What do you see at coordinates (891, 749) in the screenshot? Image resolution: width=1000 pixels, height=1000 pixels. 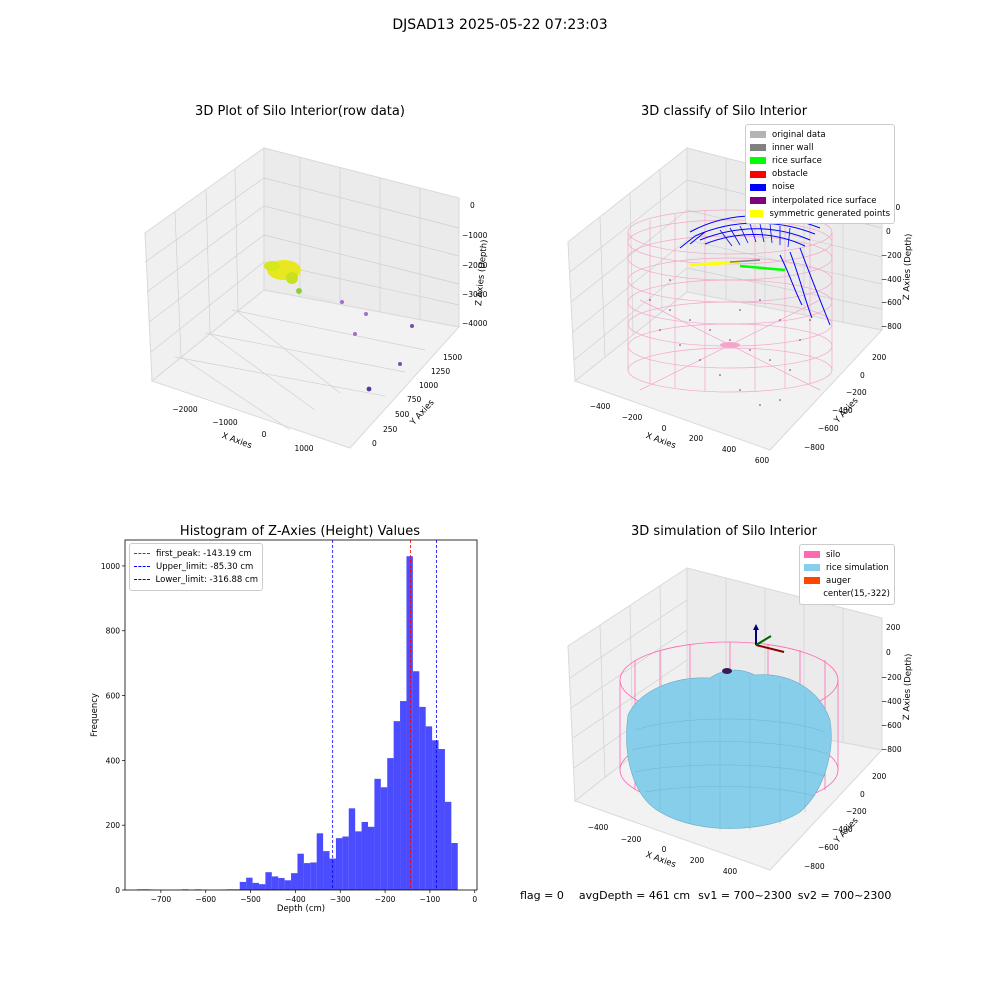 I see `sim-z-tick: −800` at bounding box center [891, 749].